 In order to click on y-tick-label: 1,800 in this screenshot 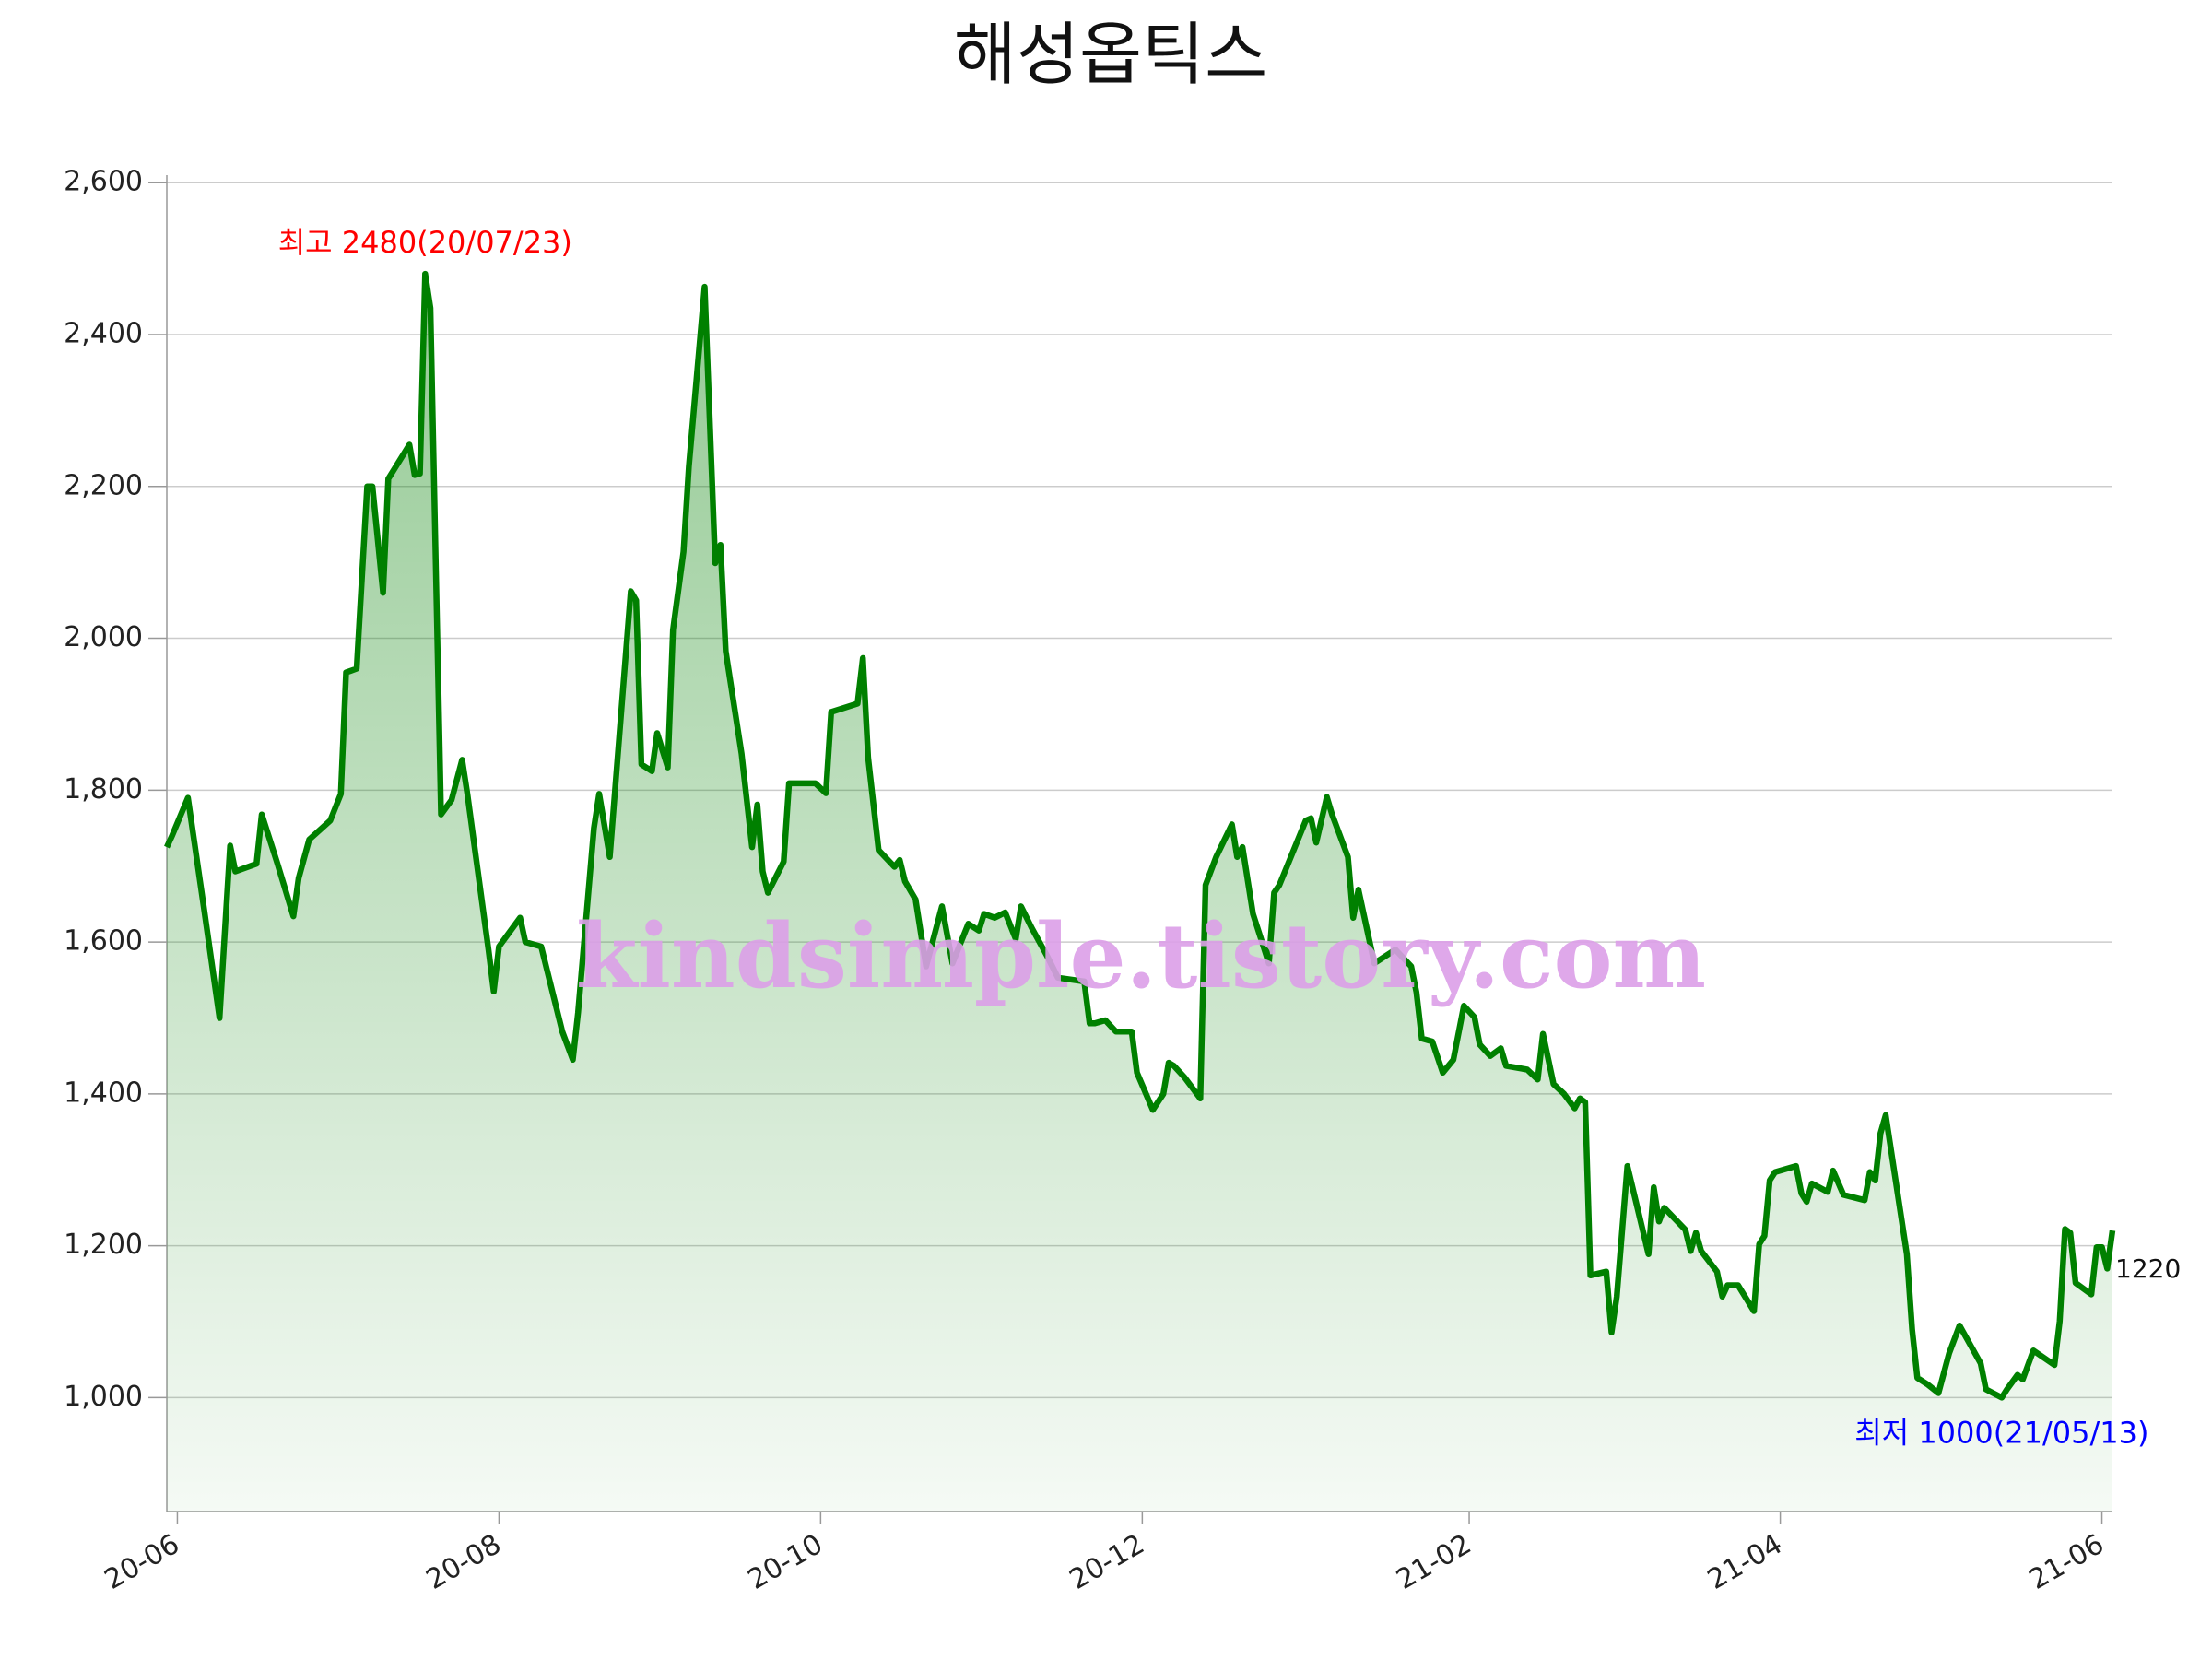, I will do `click(103, 789)`.